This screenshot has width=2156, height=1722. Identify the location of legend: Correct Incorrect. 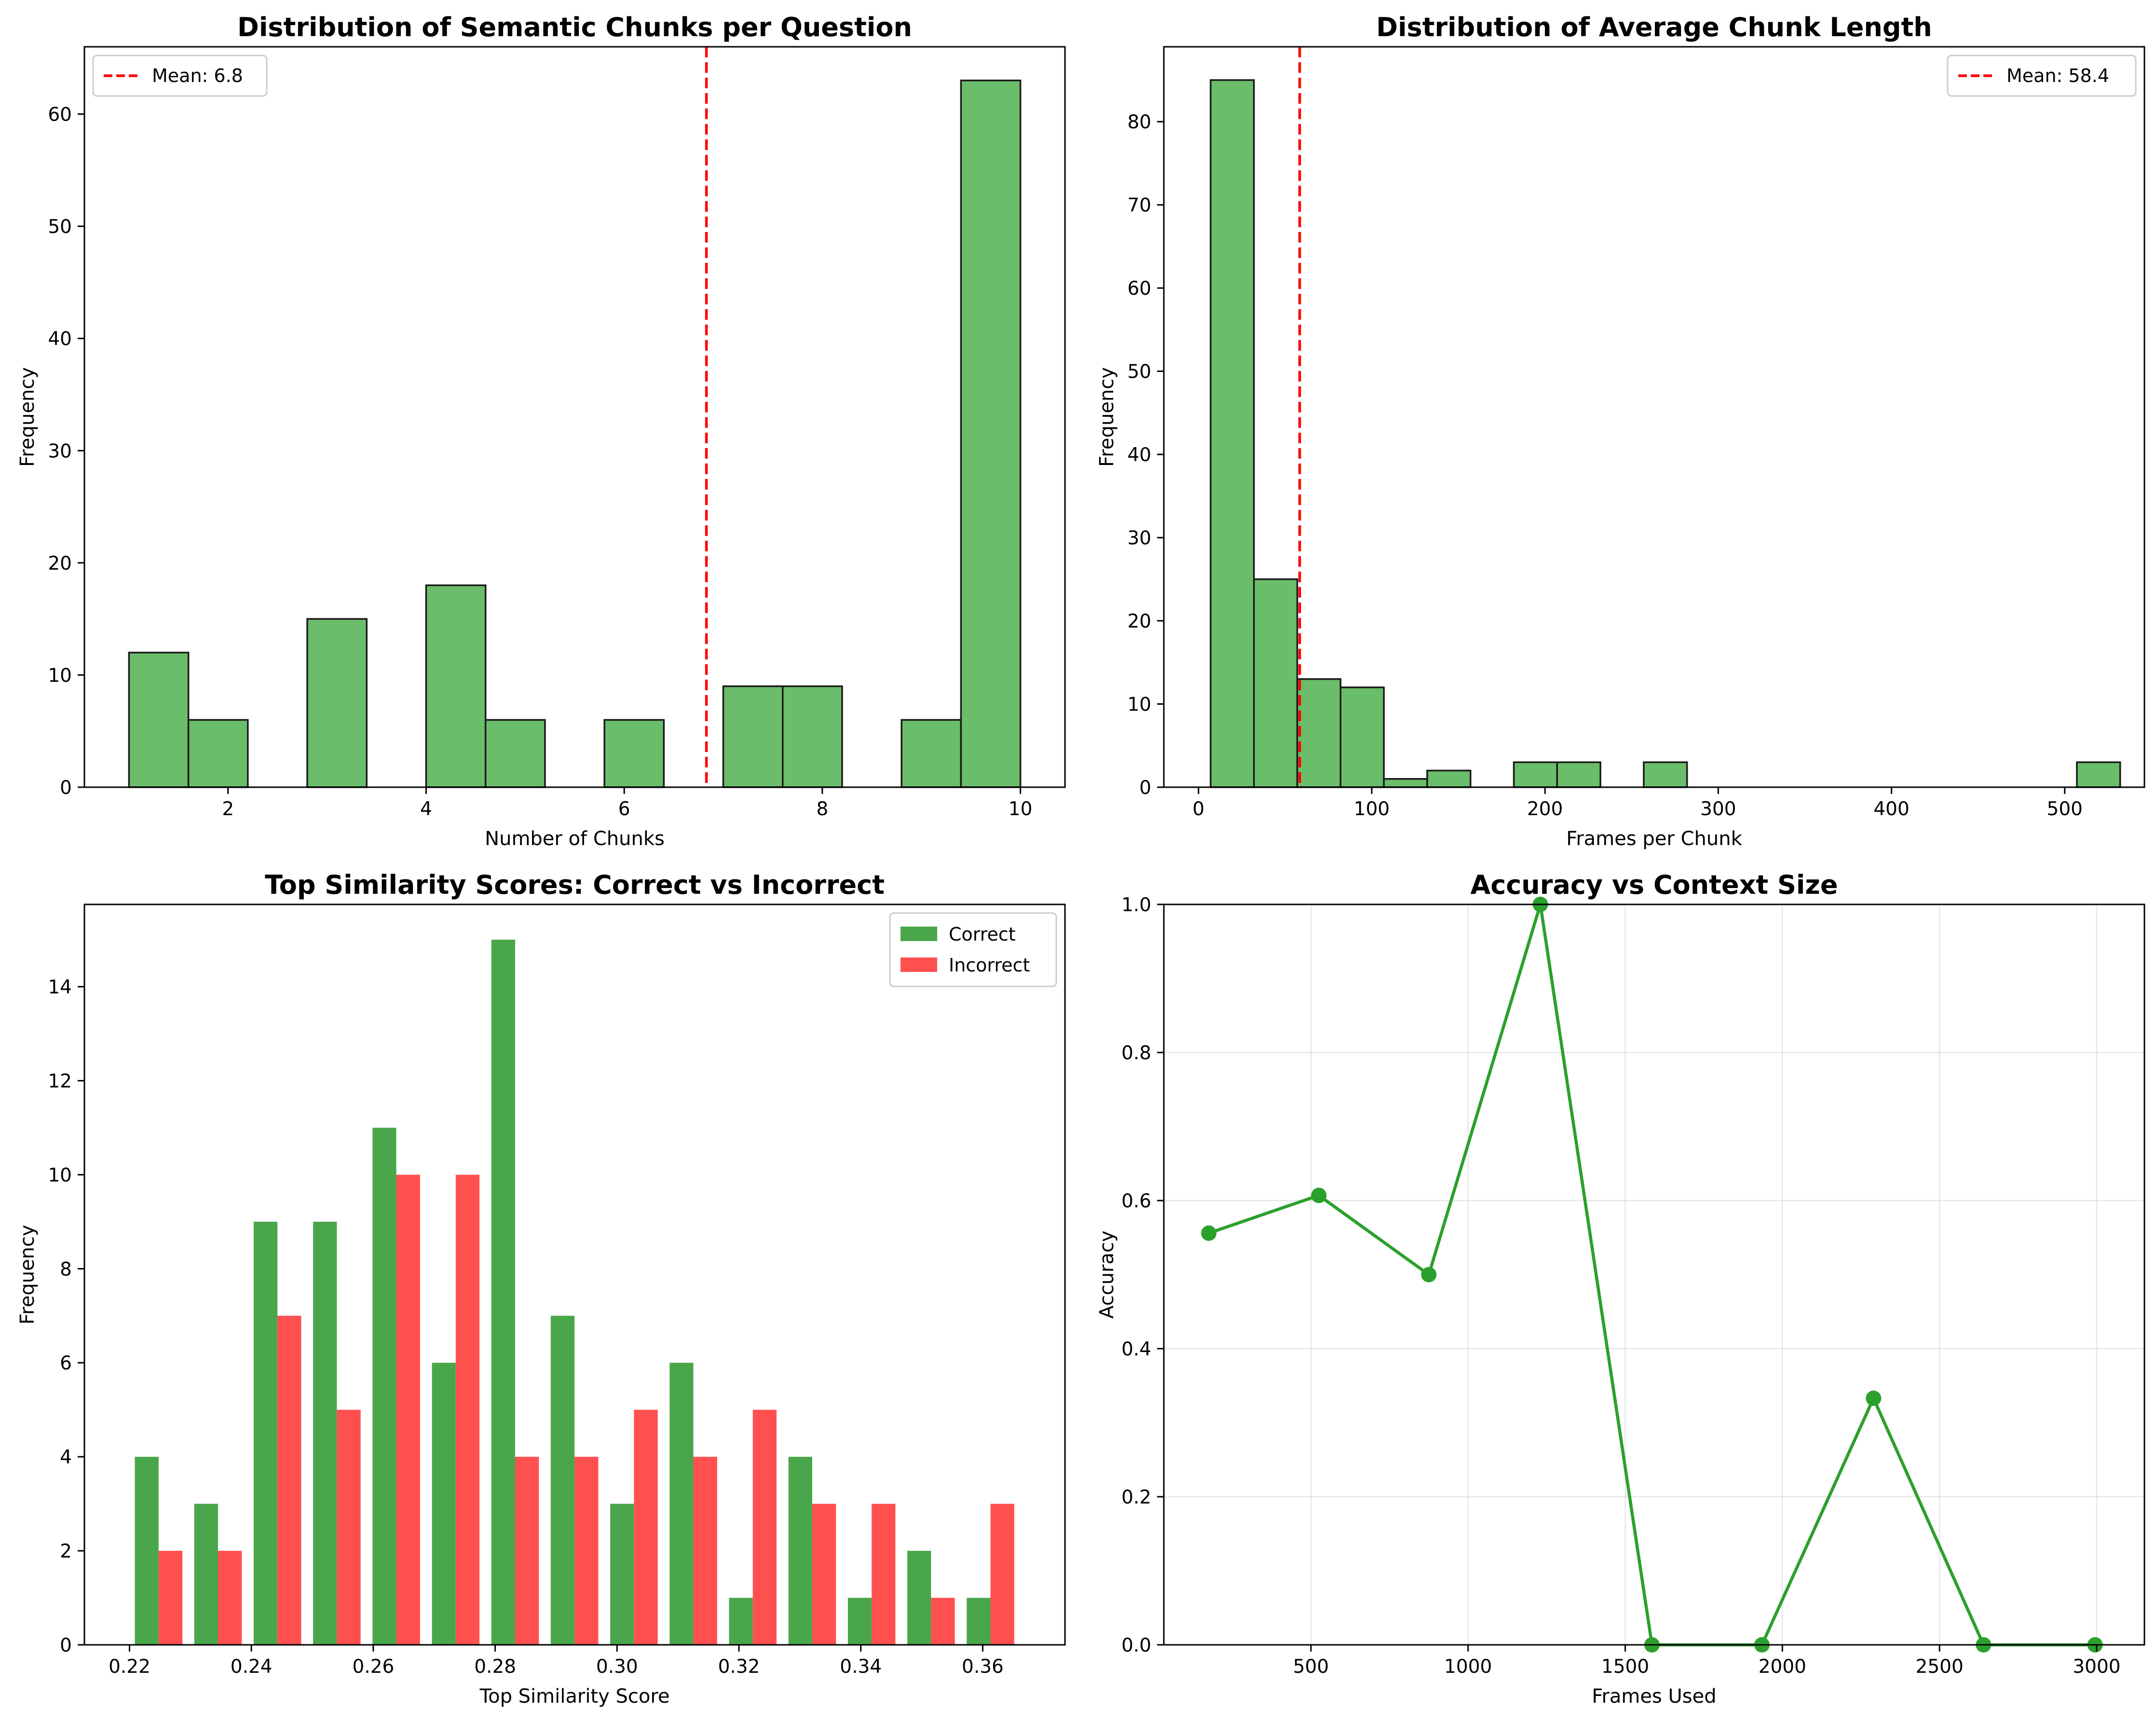
(973, 949).